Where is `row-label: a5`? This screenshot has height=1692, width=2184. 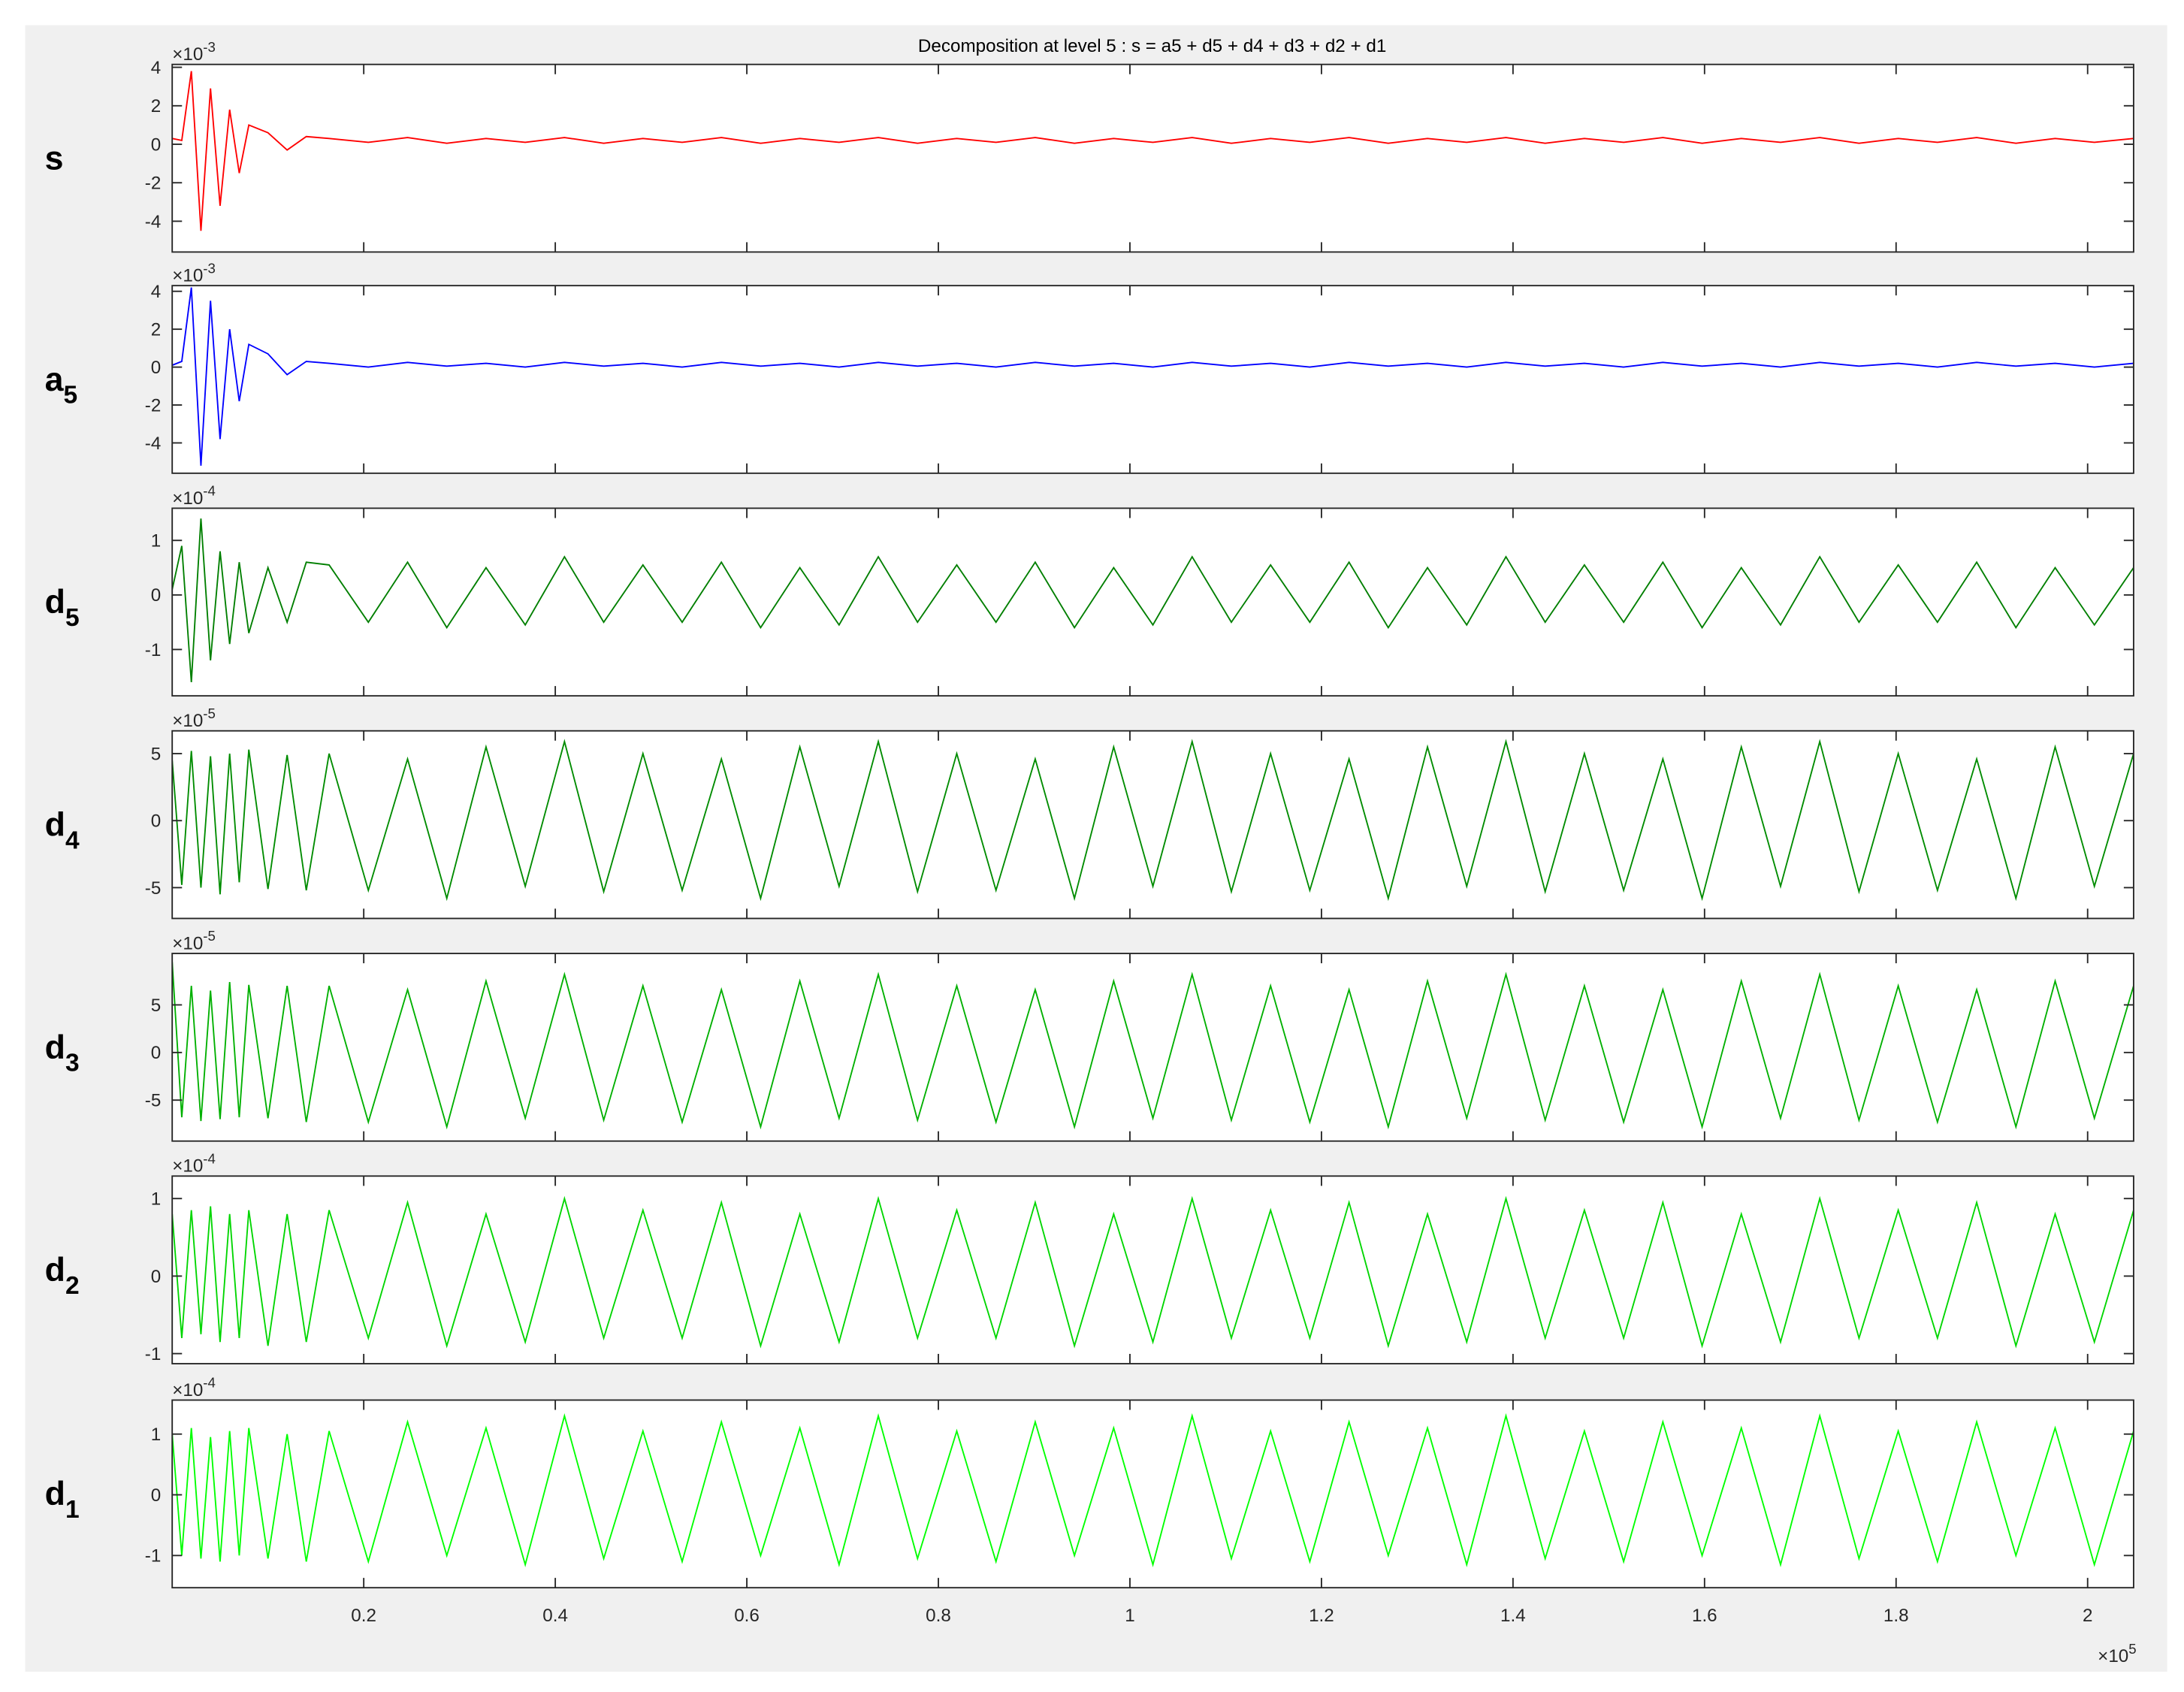 row-label: a5 is located at coordinates (61, 385).